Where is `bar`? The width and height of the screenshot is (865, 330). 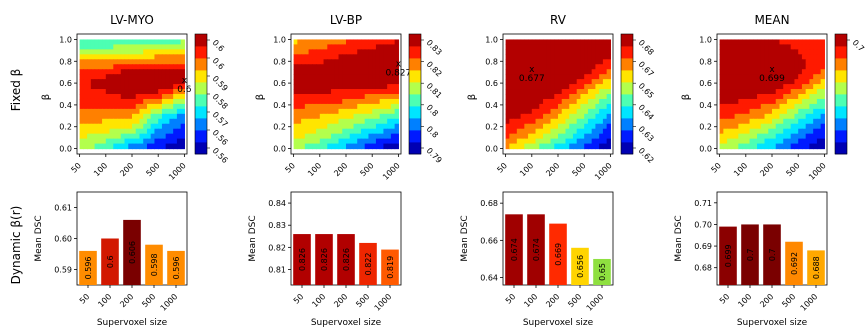
bar is located at coordinates (176, 267).